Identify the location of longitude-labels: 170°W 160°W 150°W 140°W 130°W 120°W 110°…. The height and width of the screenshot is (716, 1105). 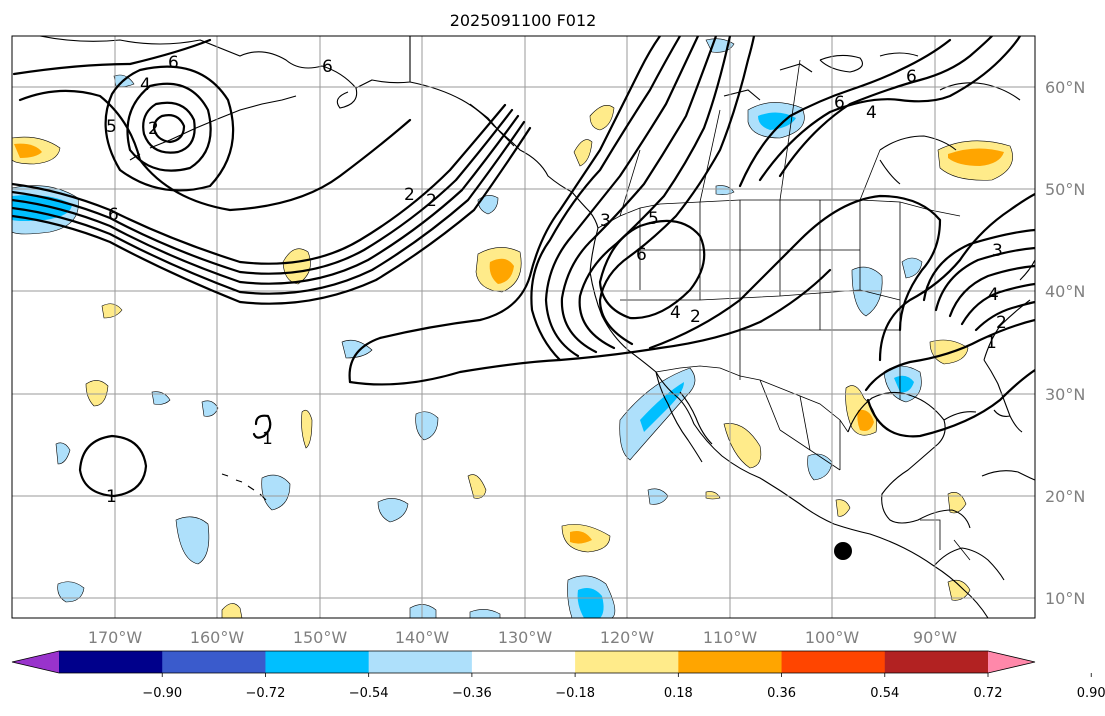
(522, 637).